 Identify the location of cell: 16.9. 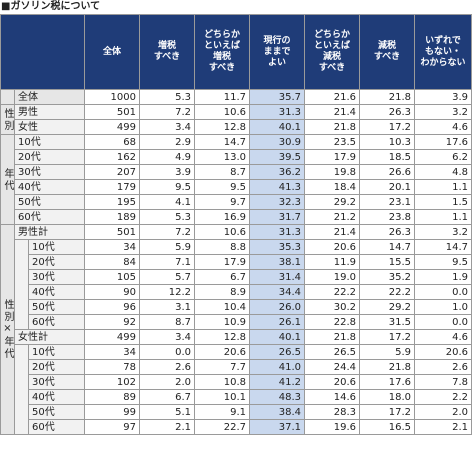
(222, 217).